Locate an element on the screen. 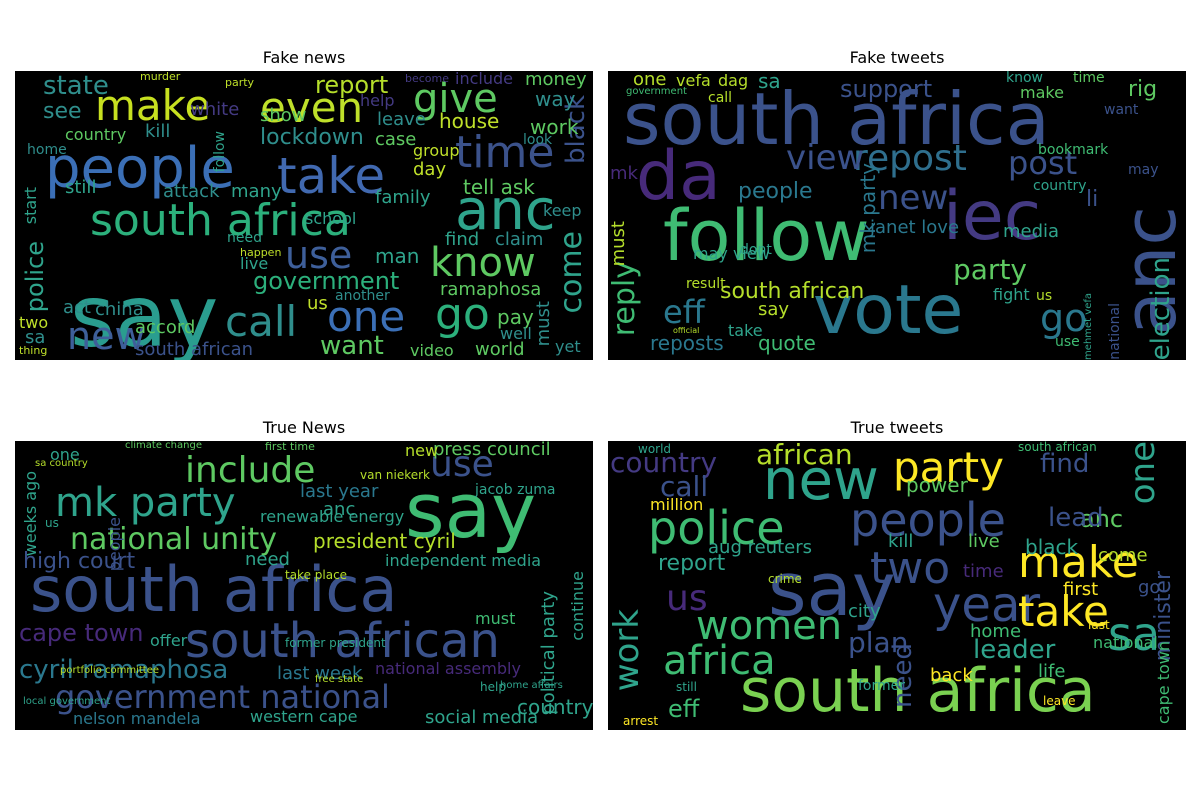 The height and width of the screenshot is (800, 1200). cloud-word: people is located at coordinates (928, 520).